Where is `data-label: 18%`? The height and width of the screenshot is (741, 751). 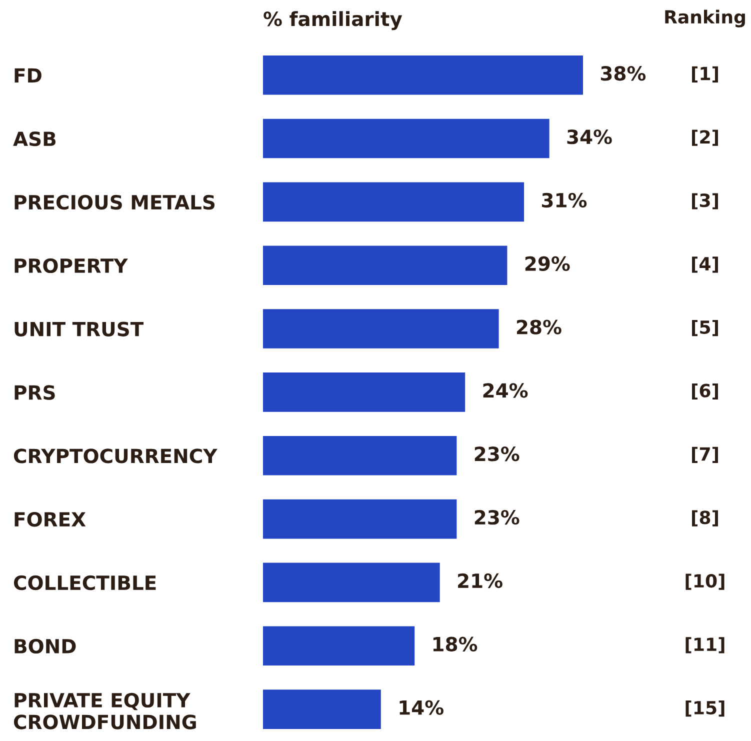 data-label: 18% is located at coordinates (455, 644).